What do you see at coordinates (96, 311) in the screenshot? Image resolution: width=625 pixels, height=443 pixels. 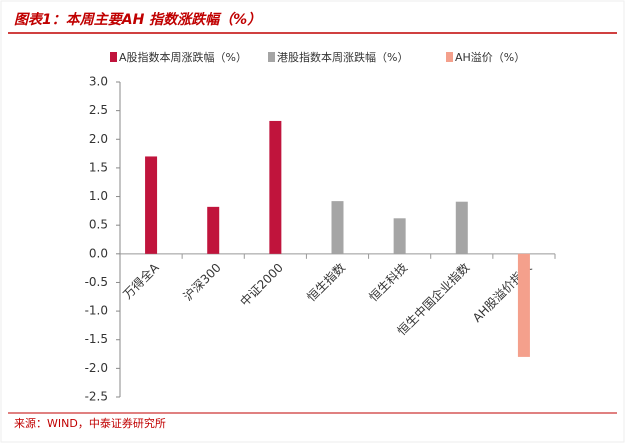 I see `y-tick-label: -1.0` at bounding box center [96, 311].